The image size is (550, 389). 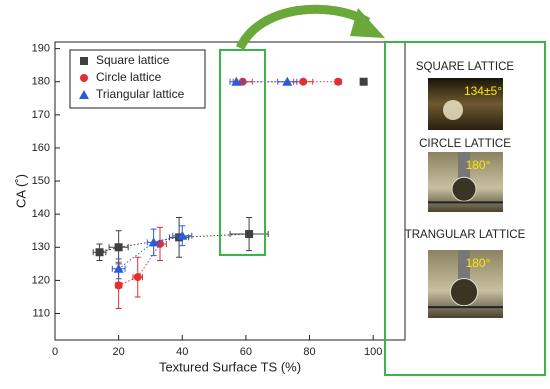 I want to click on x-tick-label: 60, so click(x=246, y=352).